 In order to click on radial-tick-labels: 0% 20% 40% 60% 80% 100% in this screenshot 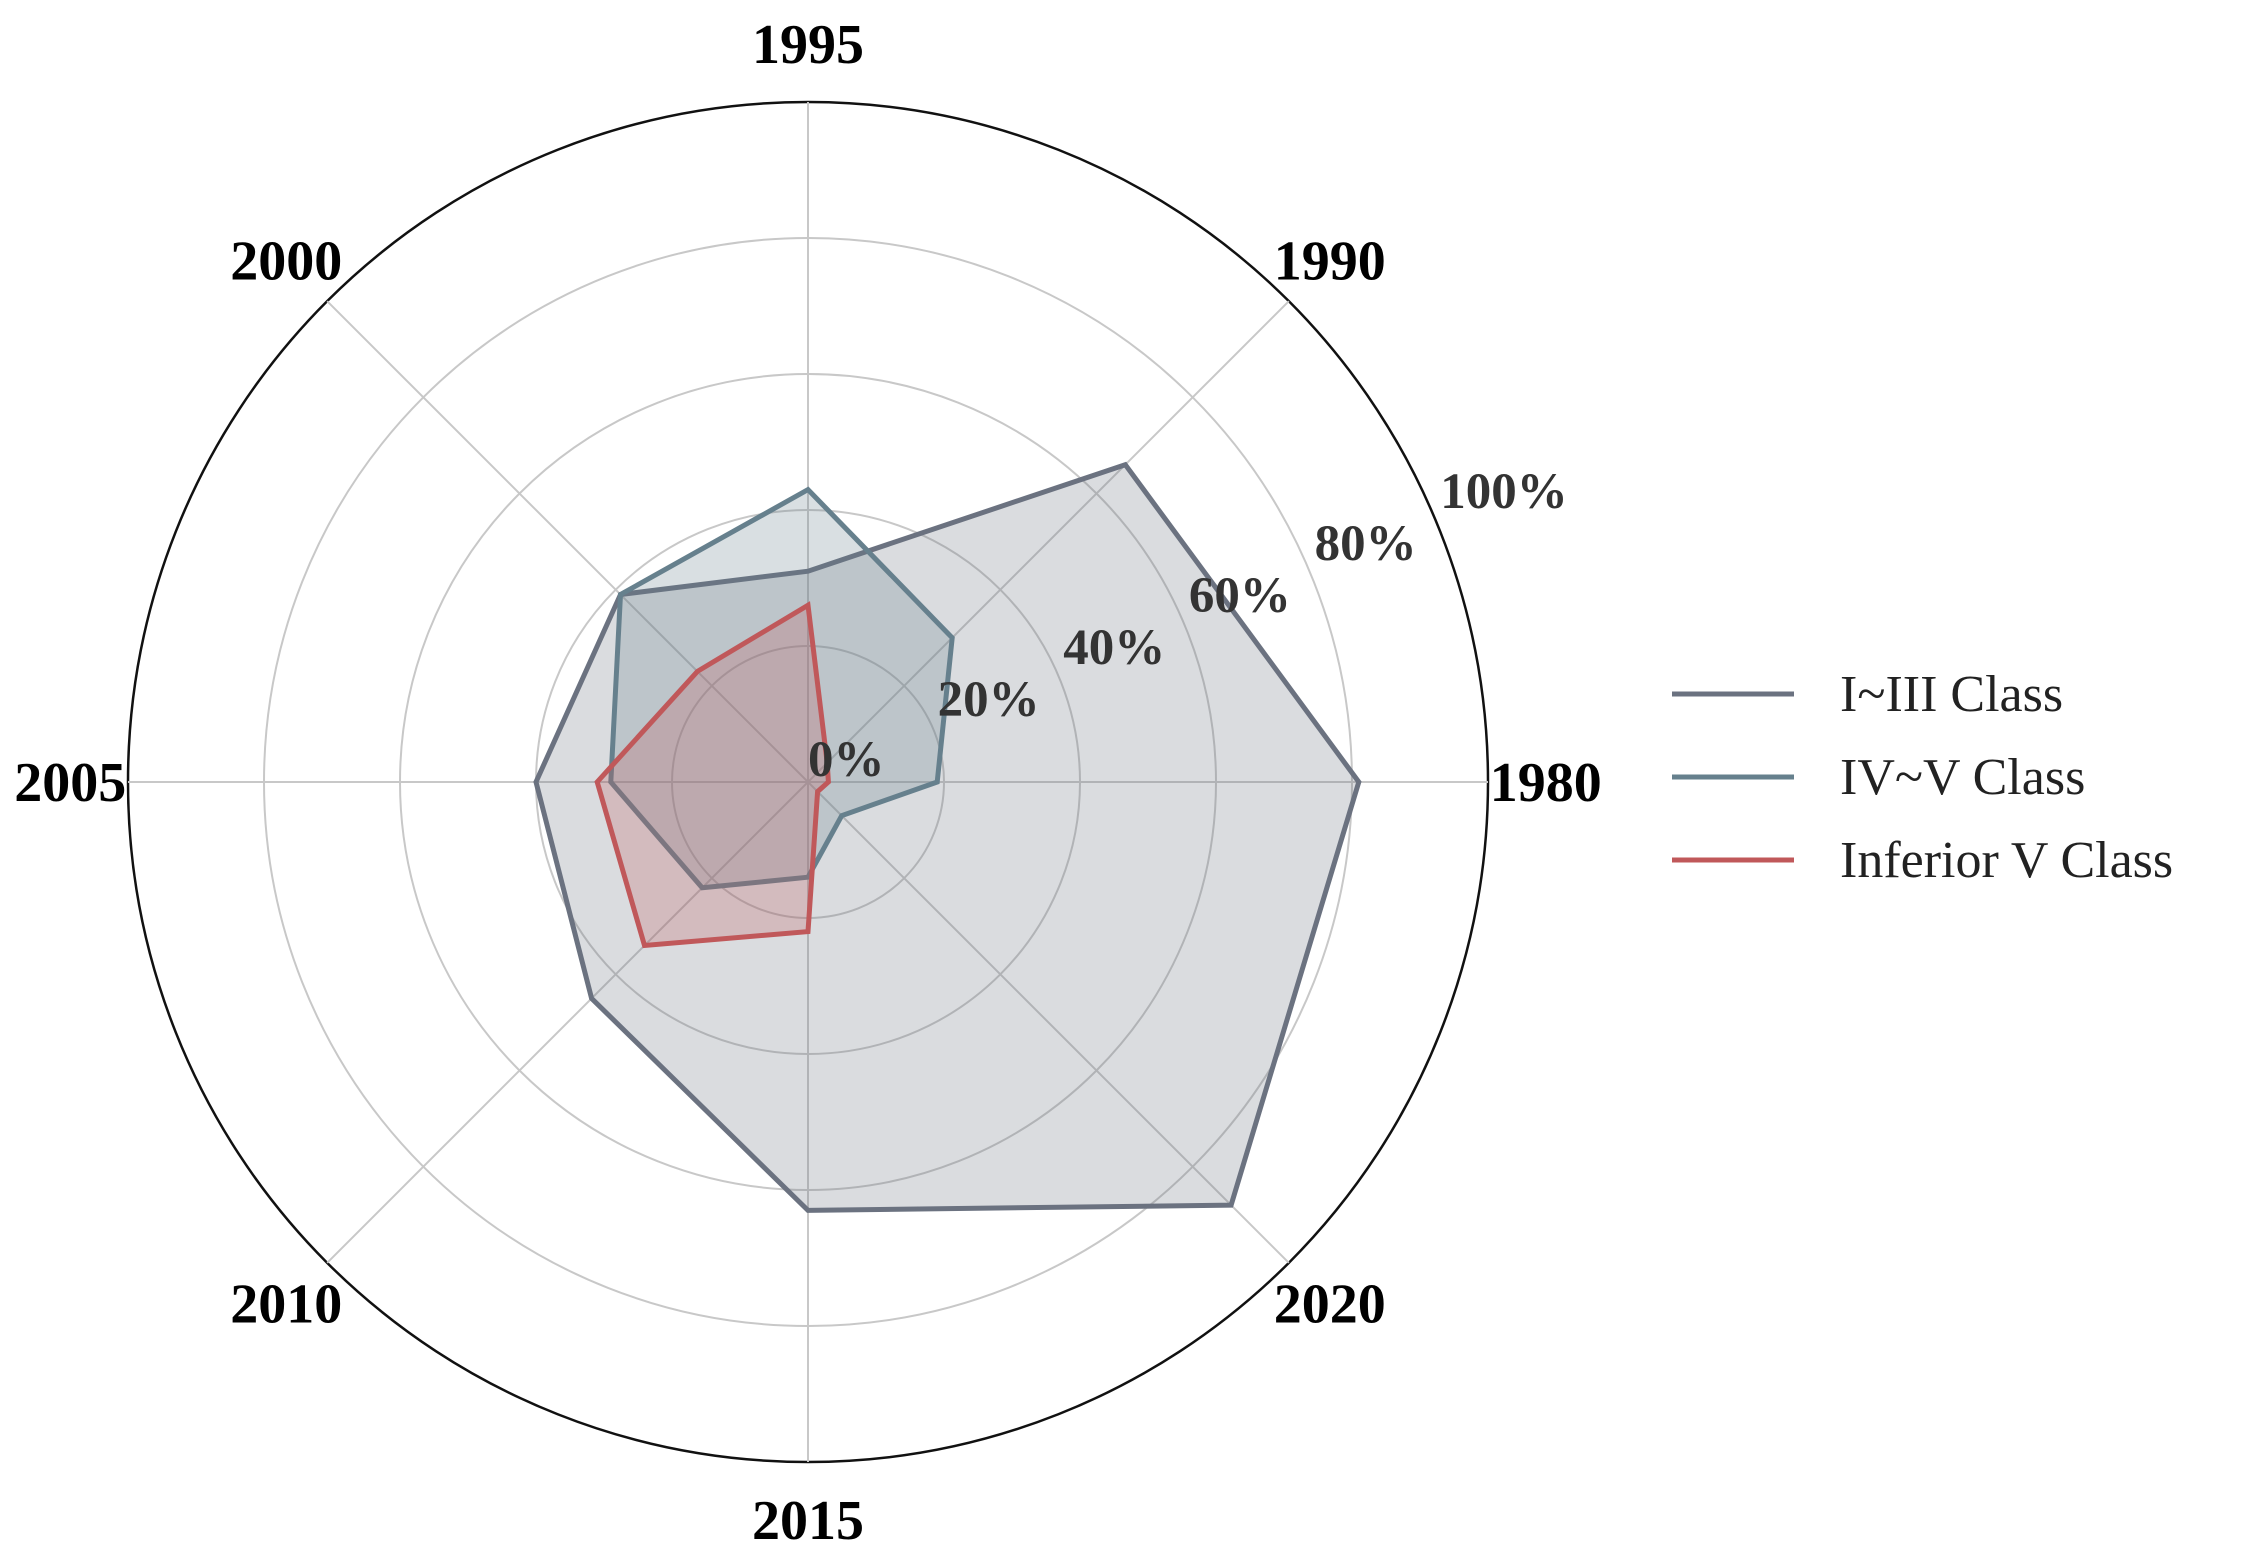, I will do `click(1188, 626)`.